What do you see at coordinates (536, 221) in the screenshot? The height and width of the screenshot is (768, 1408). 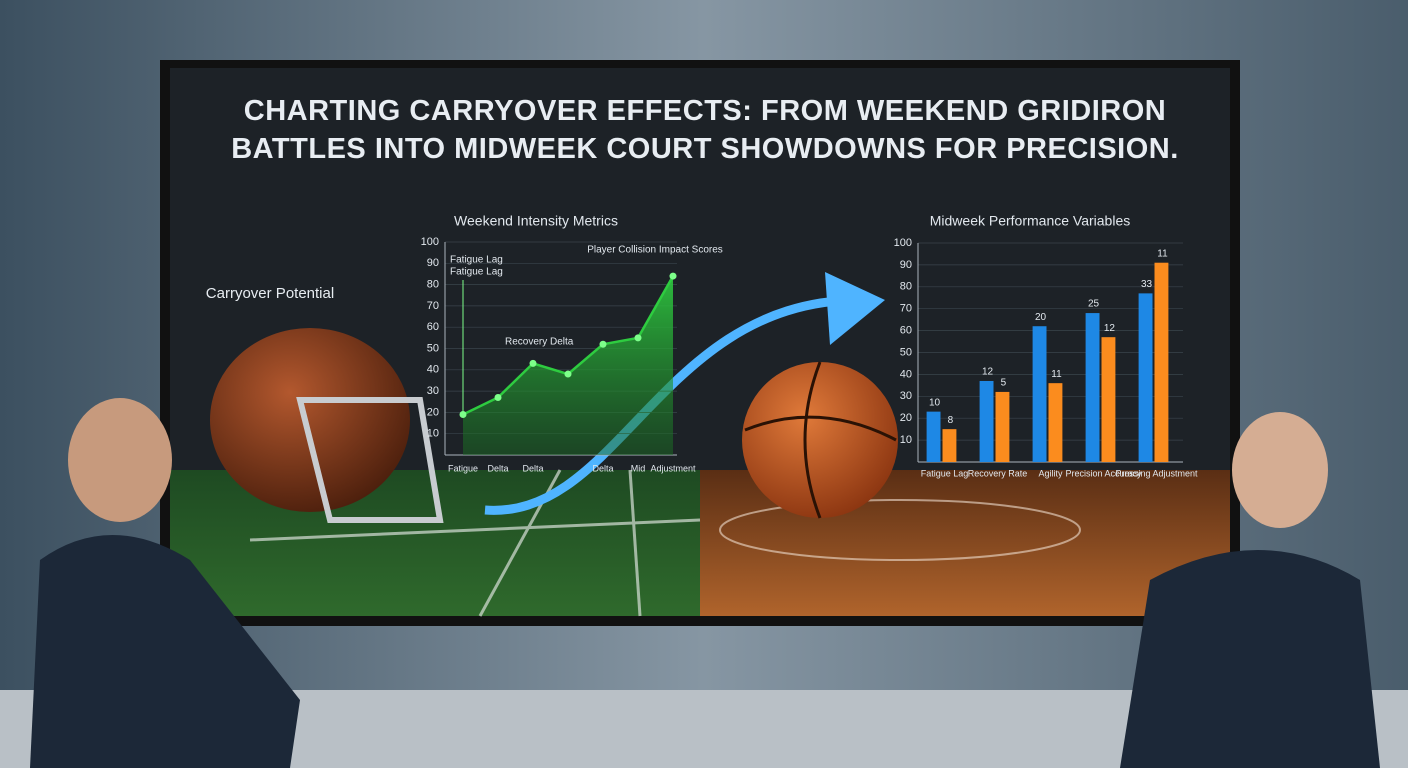 I see `chart-title: Weekend Intensity Metrics` at bounding box center [536, 221].